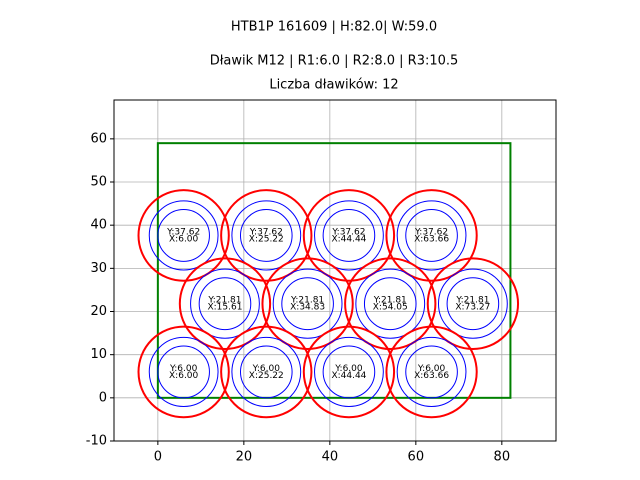 This screenshot has height=480, width=640. I want to click on y-tick-label: 40, so click(98, 225).